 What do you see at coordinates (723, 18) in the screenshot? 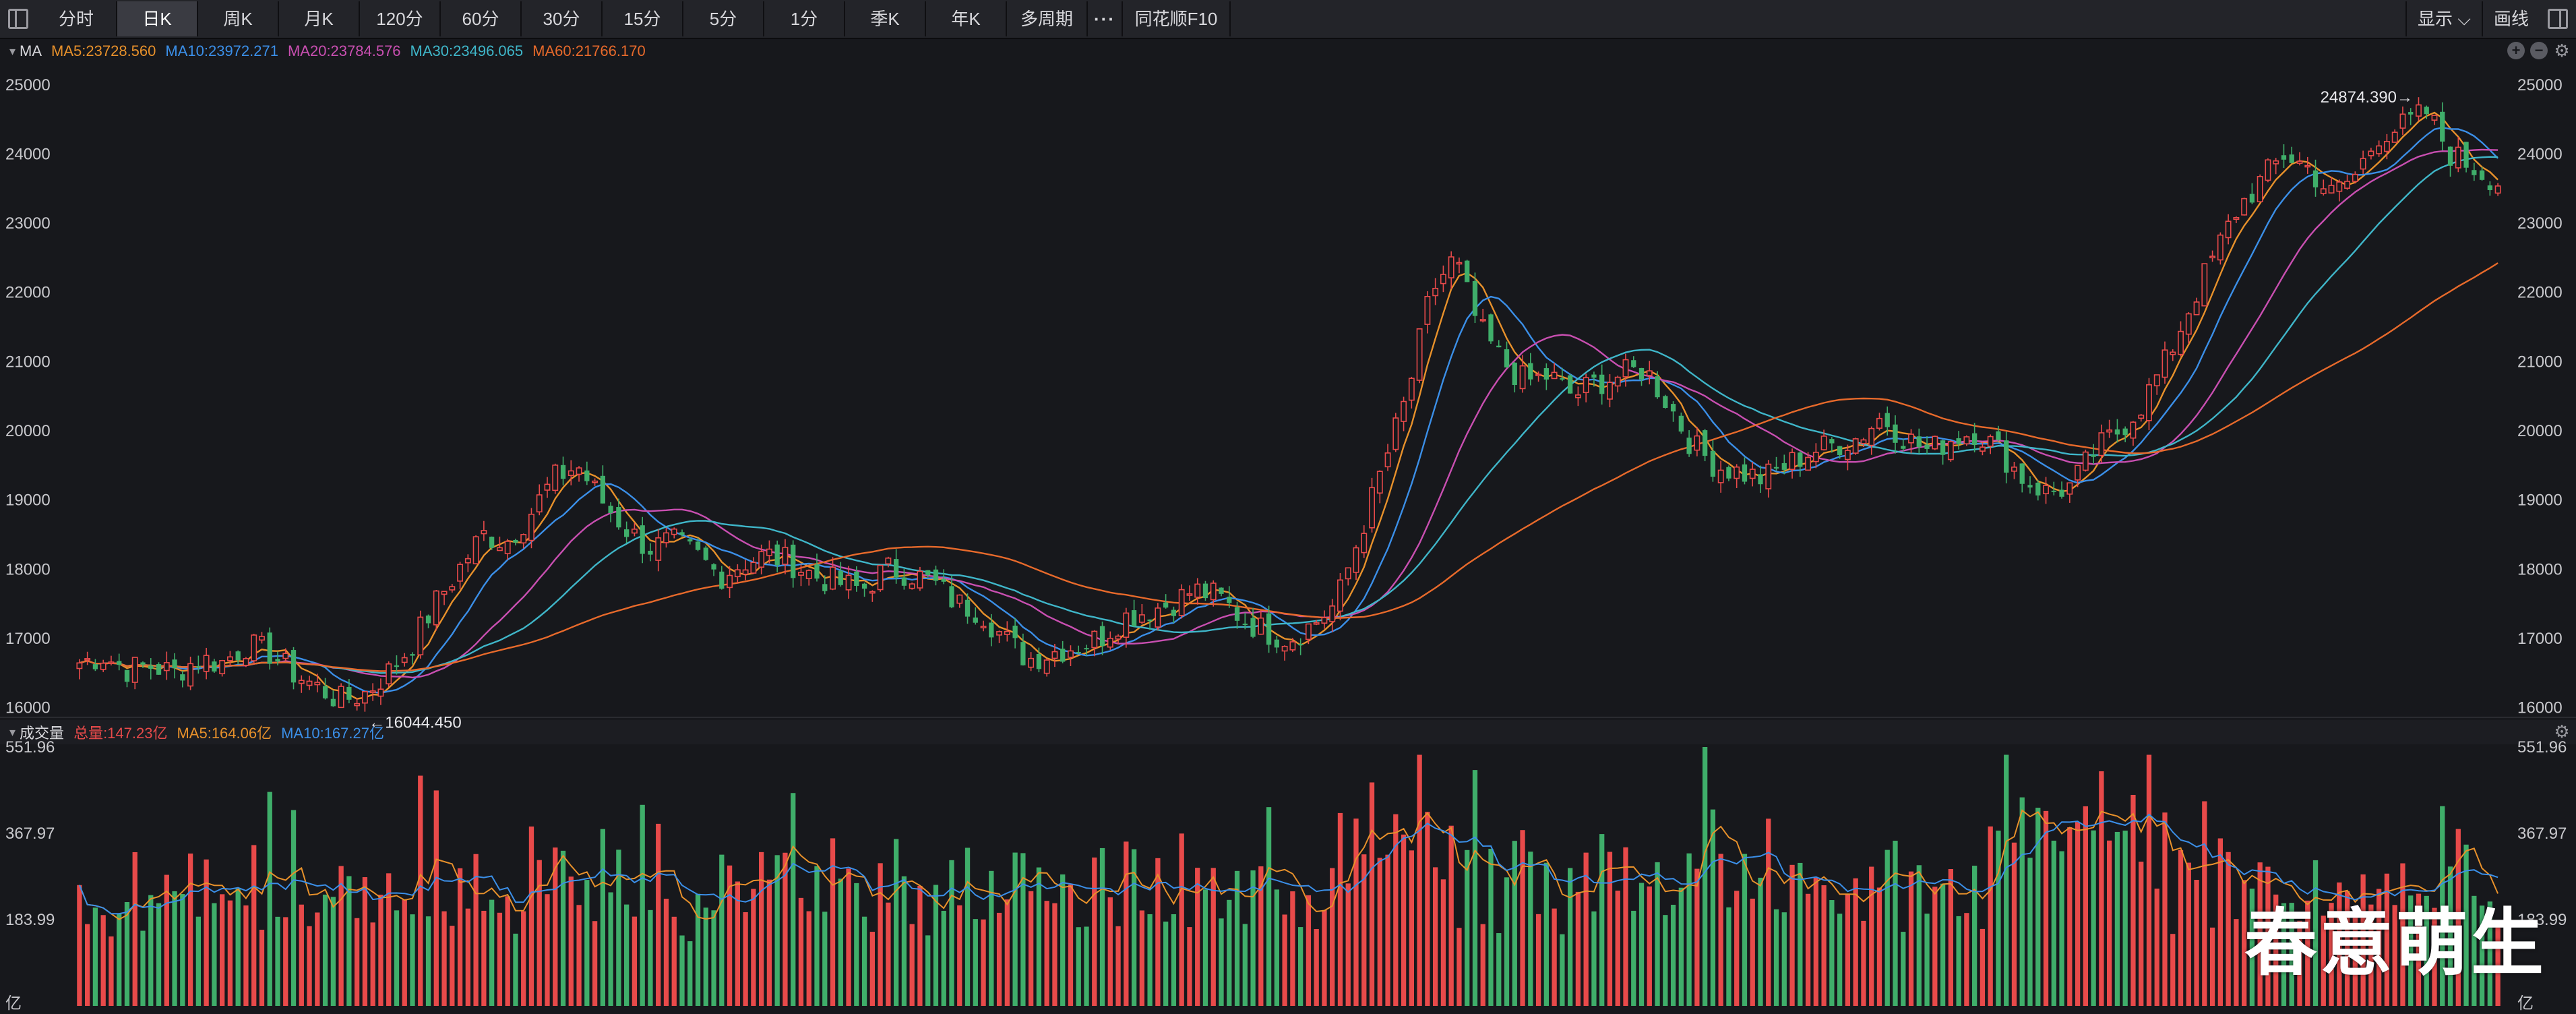
I see `tab-period-8: 5分` at bounding box center [723, 18].